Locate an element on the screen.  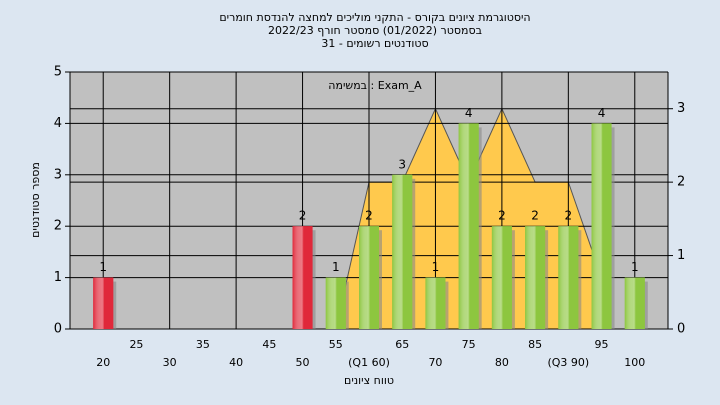
value-label: 3 is located at coordinates (402, 164).